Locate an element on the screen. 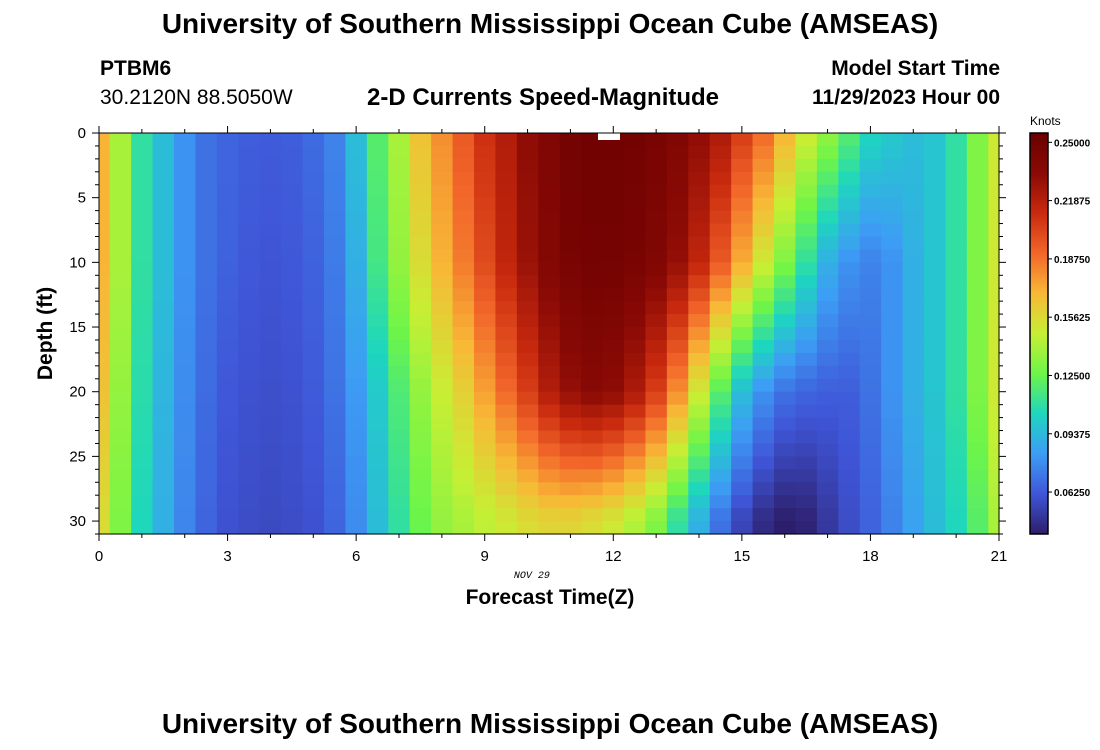 The height and width of the screenshot is (750, 1100). colorbar-tick-label: 0.25000 is located at coordinates (1072, 143).